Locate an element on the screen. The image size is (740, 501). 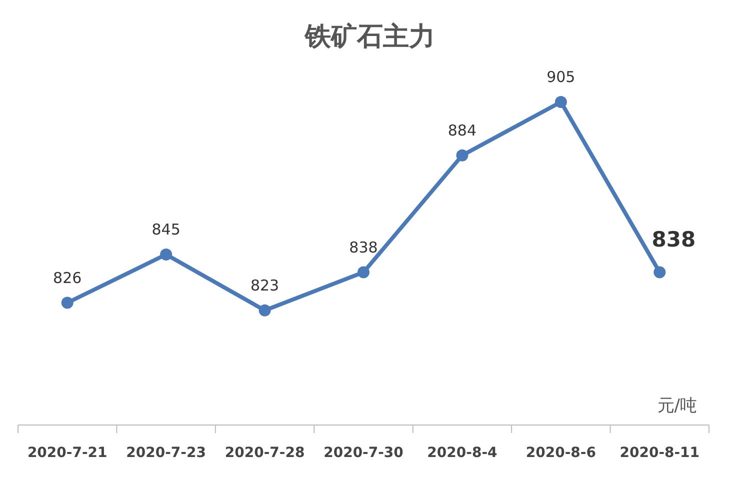
x-tick-label: 2020-7-28 is located at coordinates (264, 453).